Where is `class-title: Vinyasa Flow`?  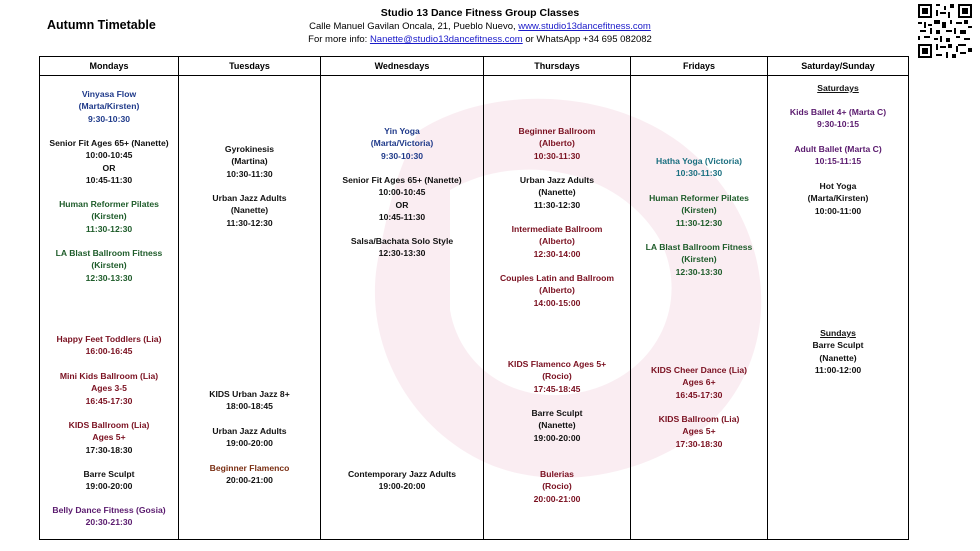 class-title: Vinyasa Flow is located at coordinates (109, 94).